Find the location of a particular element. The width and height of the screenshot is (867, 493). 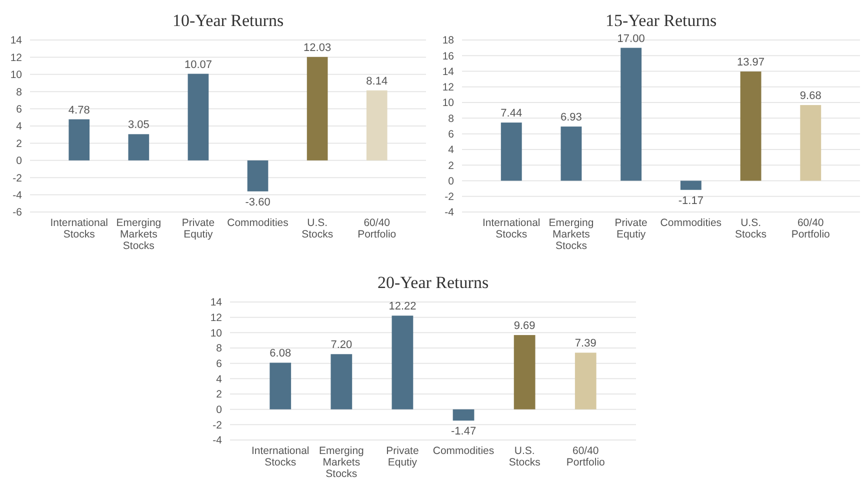

data-label: 6.08 is located at coordinates (281, 354).